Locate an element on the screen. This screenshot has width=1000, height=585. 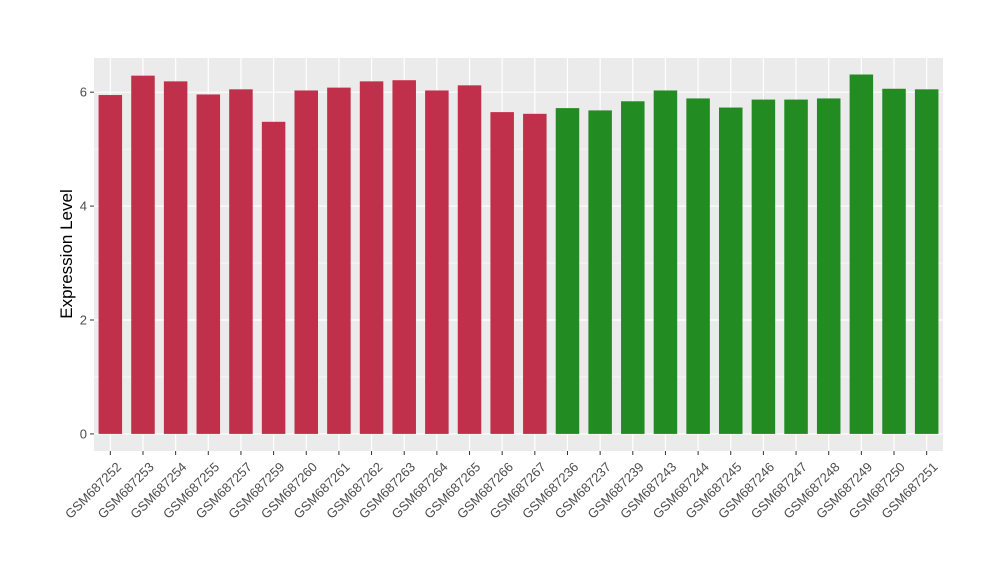
y-tick-label: 0 is located at coordinates (83, 433).